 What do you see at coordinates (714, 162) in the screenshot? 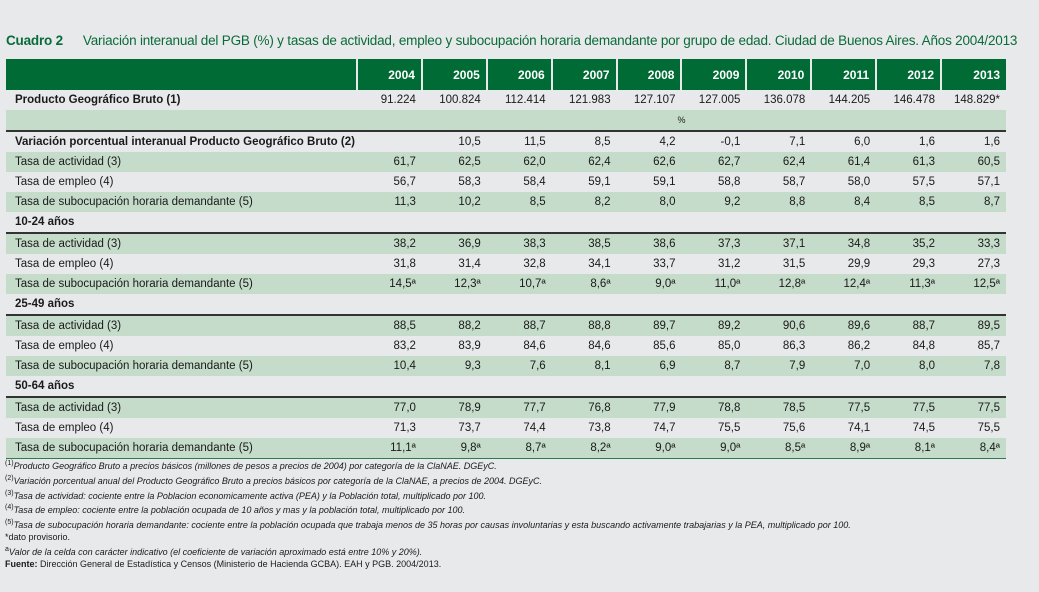
I see `value-cell: 62,7` at bounding box center [714, 162].